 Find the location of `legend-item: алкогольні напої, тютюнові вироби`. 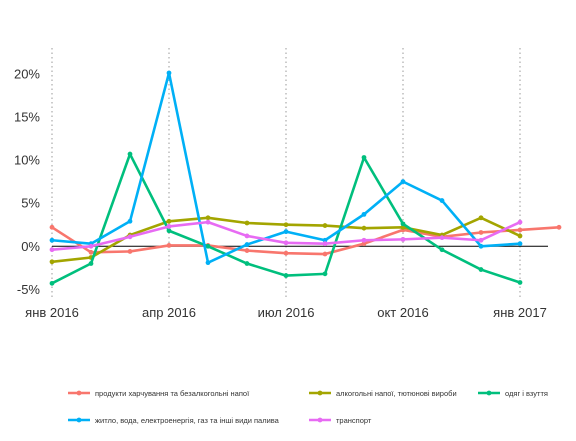

legend-item: алкогольні напої, тютюнові вироби is located at coordinates (383, 393).